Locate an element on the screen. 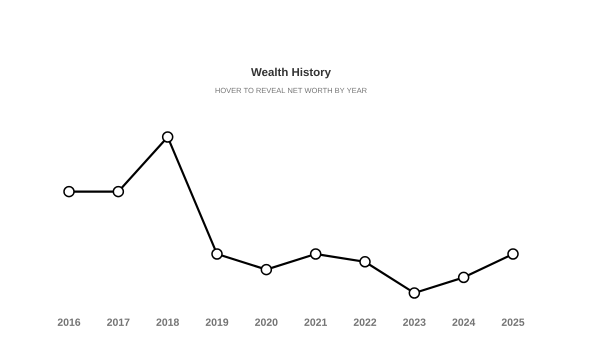 This screenshot has height=361, width=612. x-tick-label: 2018 is located at coordinates (167, 322).